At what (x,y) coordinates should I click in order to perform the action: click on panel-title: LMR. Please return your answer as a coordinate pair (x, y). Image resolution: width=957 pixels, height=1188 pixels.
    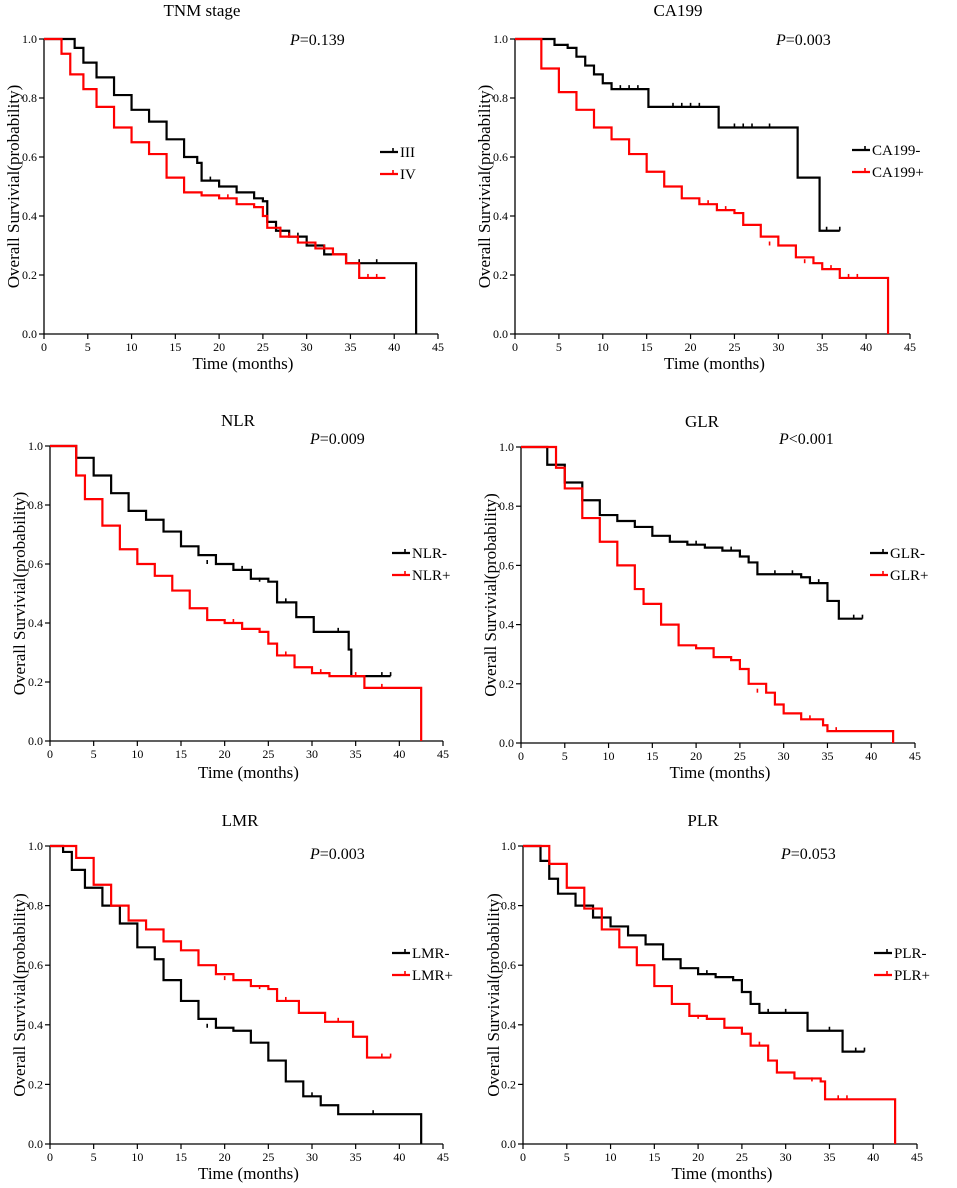
    Looking at the image, I should click on (241, 820).